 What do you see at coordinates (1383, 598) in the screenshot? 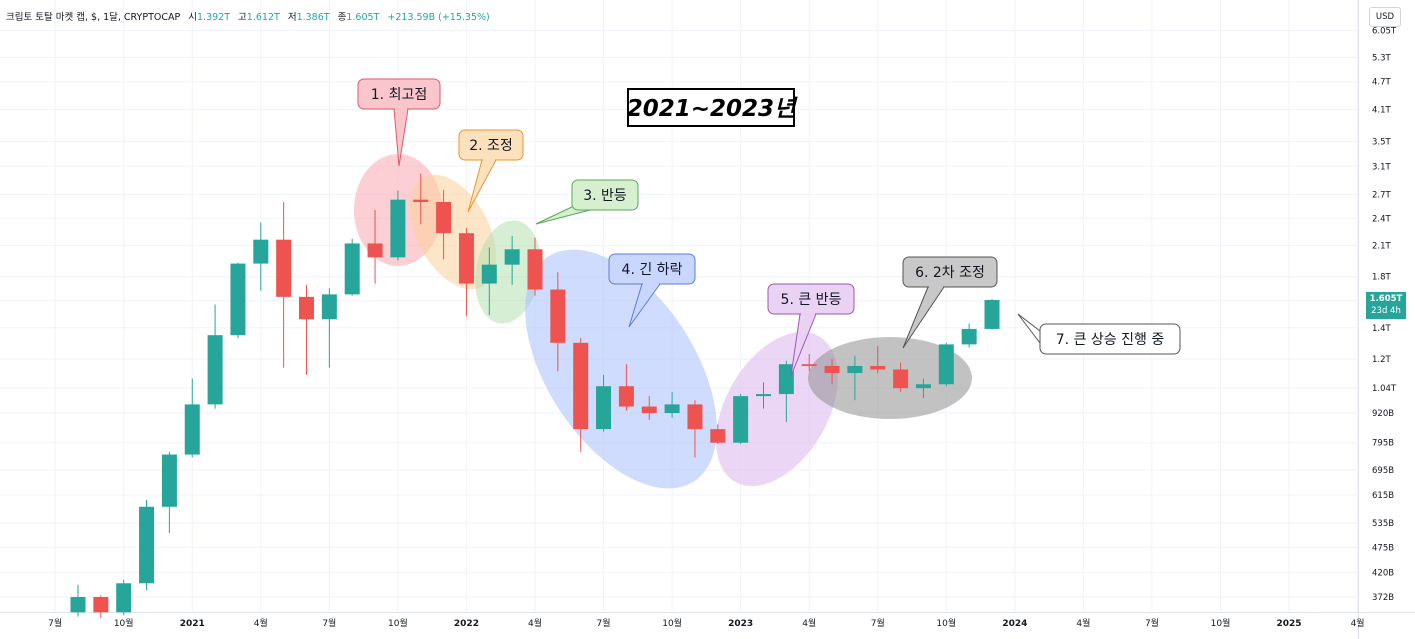
I see `price-tick-label: 372B` at bounding box center [1383, 598].